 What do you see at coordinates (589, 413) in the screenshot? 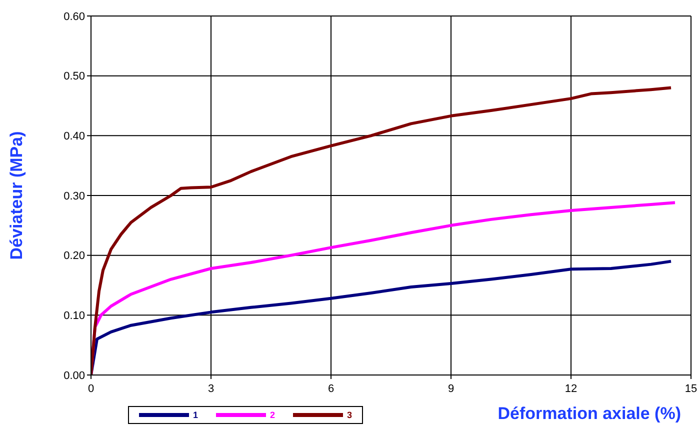
I see `x-axis-title: Déformation axiale (%)` at bounding box center [589, 413].